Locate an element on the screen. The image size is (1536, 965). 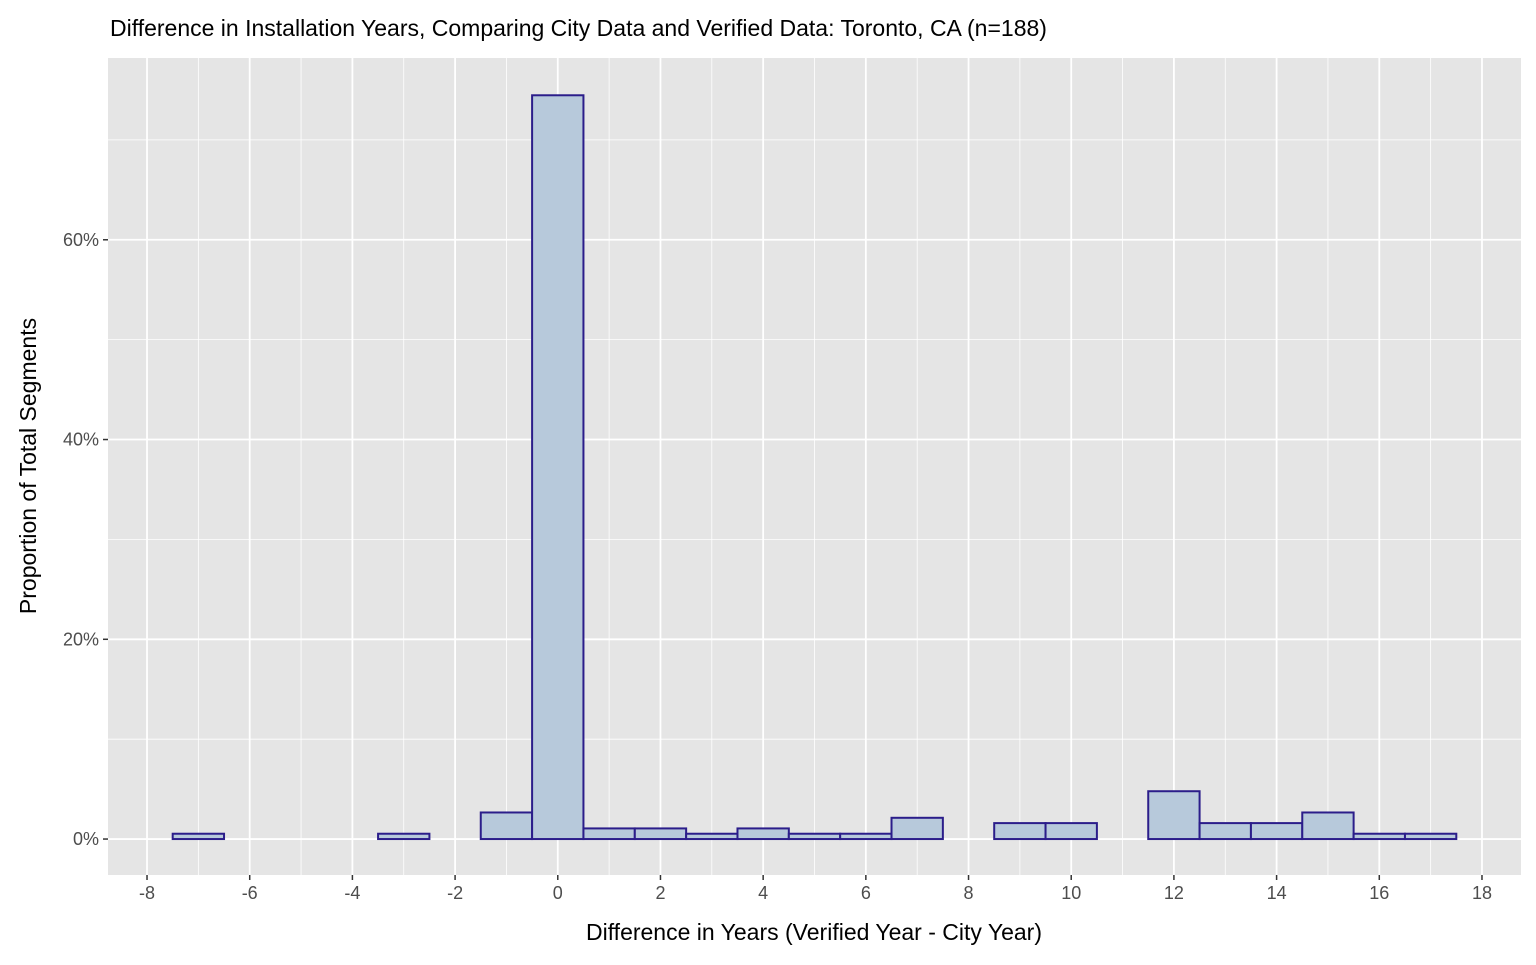
x-tick-label: 0 is located at coordinates (558, 893).